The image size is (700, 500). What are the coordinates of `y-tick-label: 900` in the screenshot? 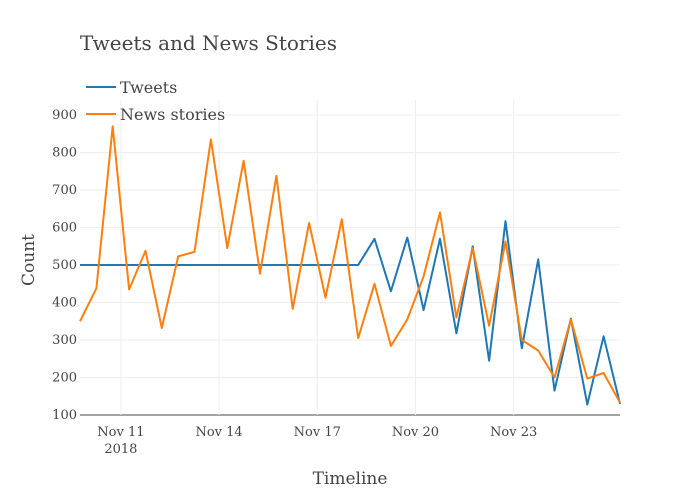 It's located at (64, 115).